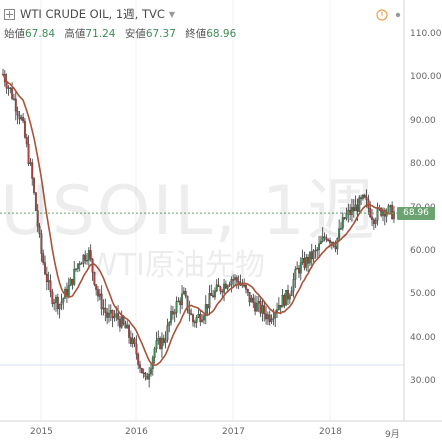  What do you see at coordinates (330, 432) in the screenshot?
I see `time-tick-label: 2018` at bounding box center [330, 432].